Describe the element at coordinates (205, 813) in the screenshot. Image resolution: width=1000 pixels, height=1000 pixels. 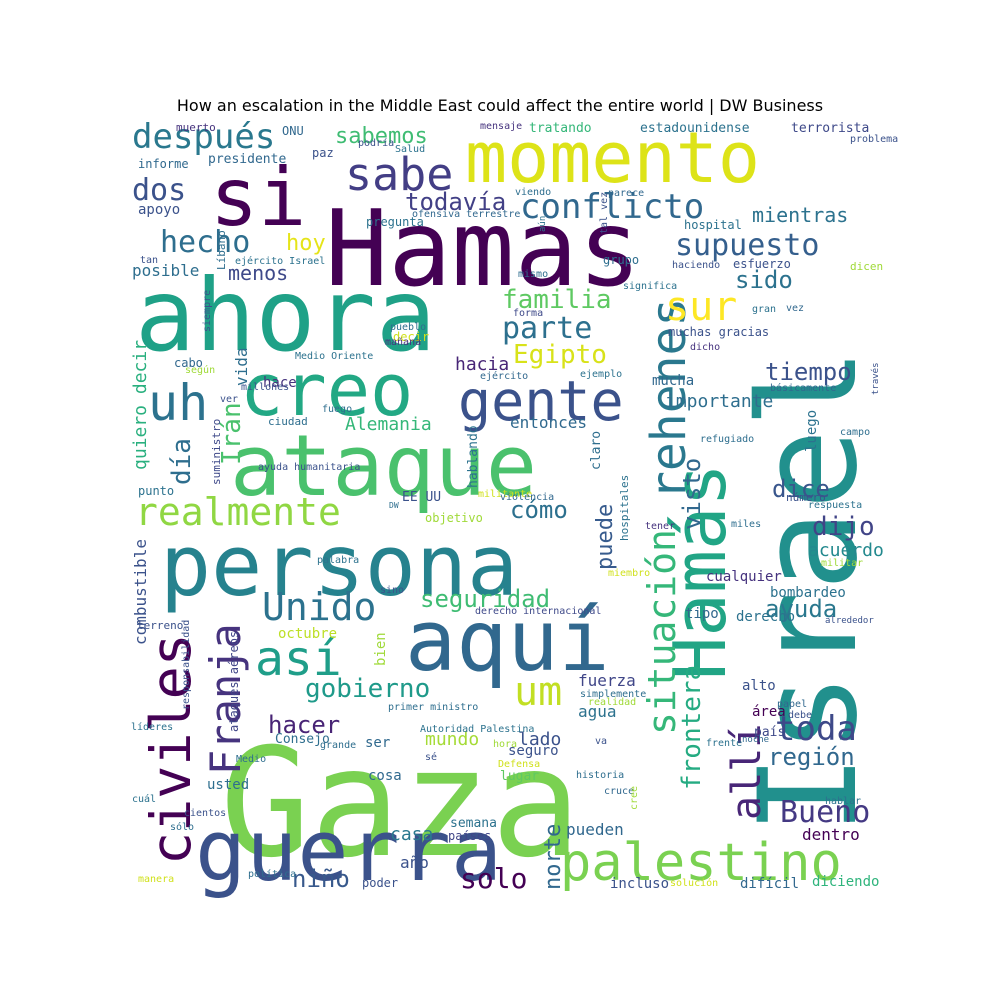
I see `word-191: cientos` at that location.